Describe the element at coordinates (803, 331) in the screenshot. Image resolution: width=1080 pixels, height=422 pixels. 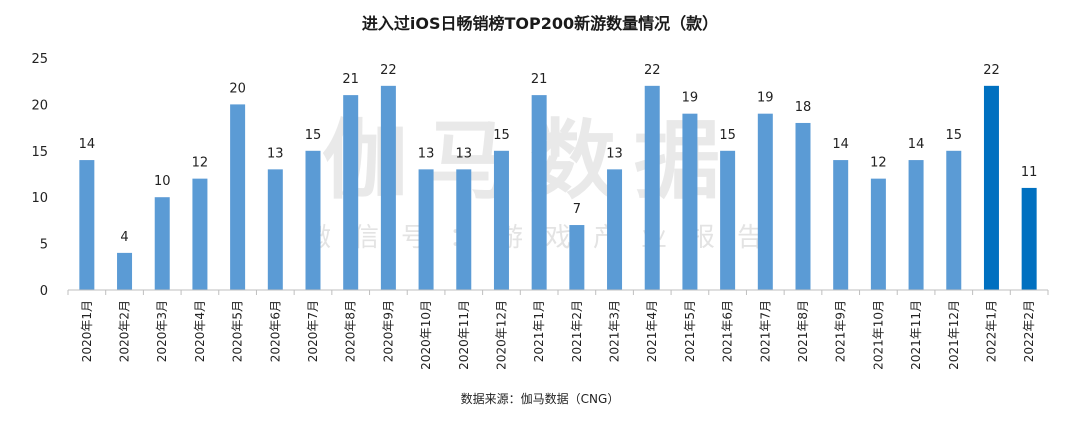
I see `x-tick-label: 2021年8月` at that location.